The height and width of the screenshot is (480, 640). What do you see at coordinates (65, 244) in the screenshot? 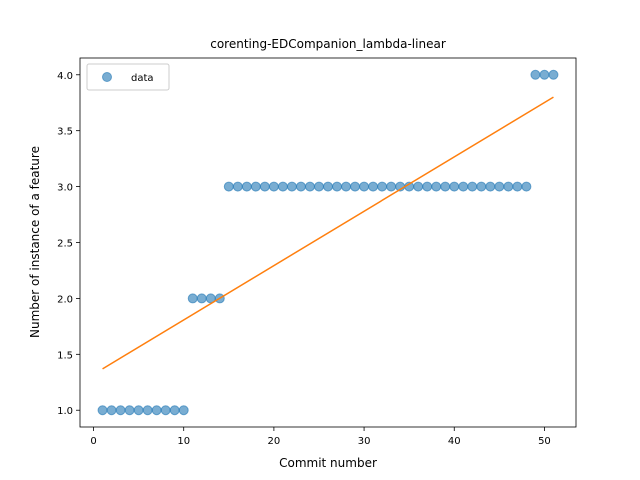
I see `y-tick-label: 2.5` at bounding box center [65, 244].